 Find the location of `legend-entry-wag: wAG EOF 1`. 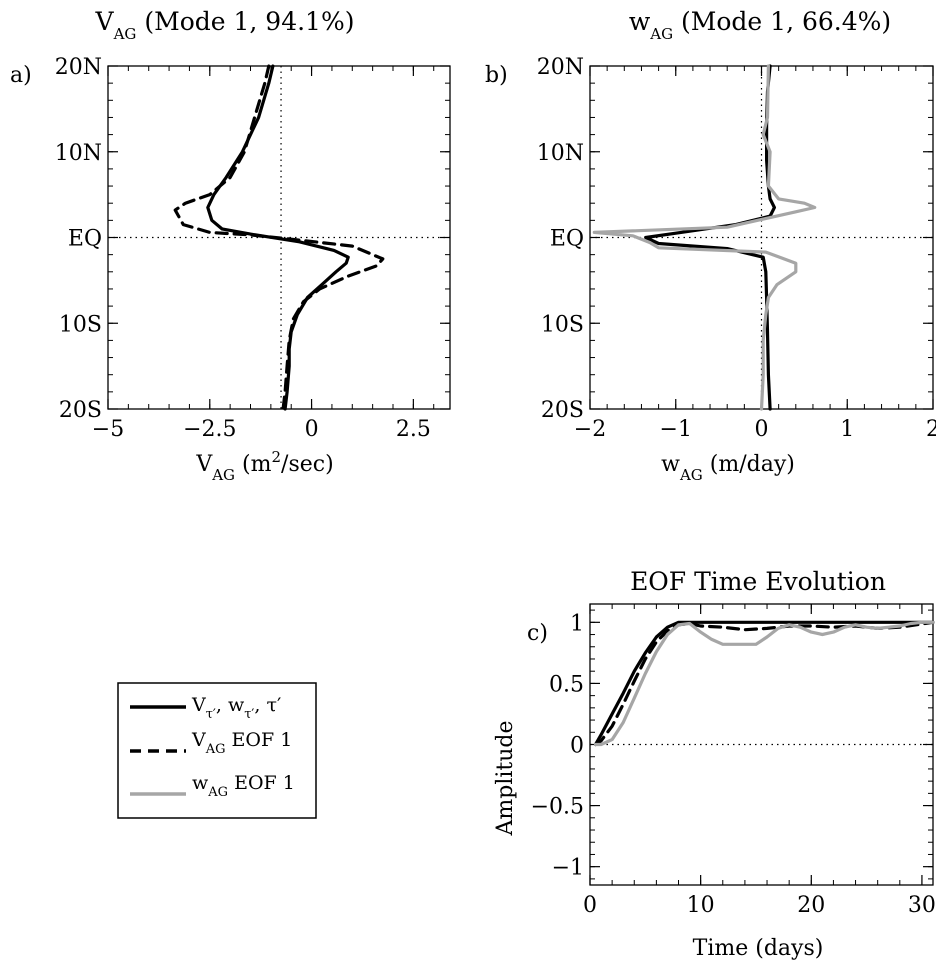

legend-entry-wag: wAG EOF 1 is located at coordinates (243, 786).